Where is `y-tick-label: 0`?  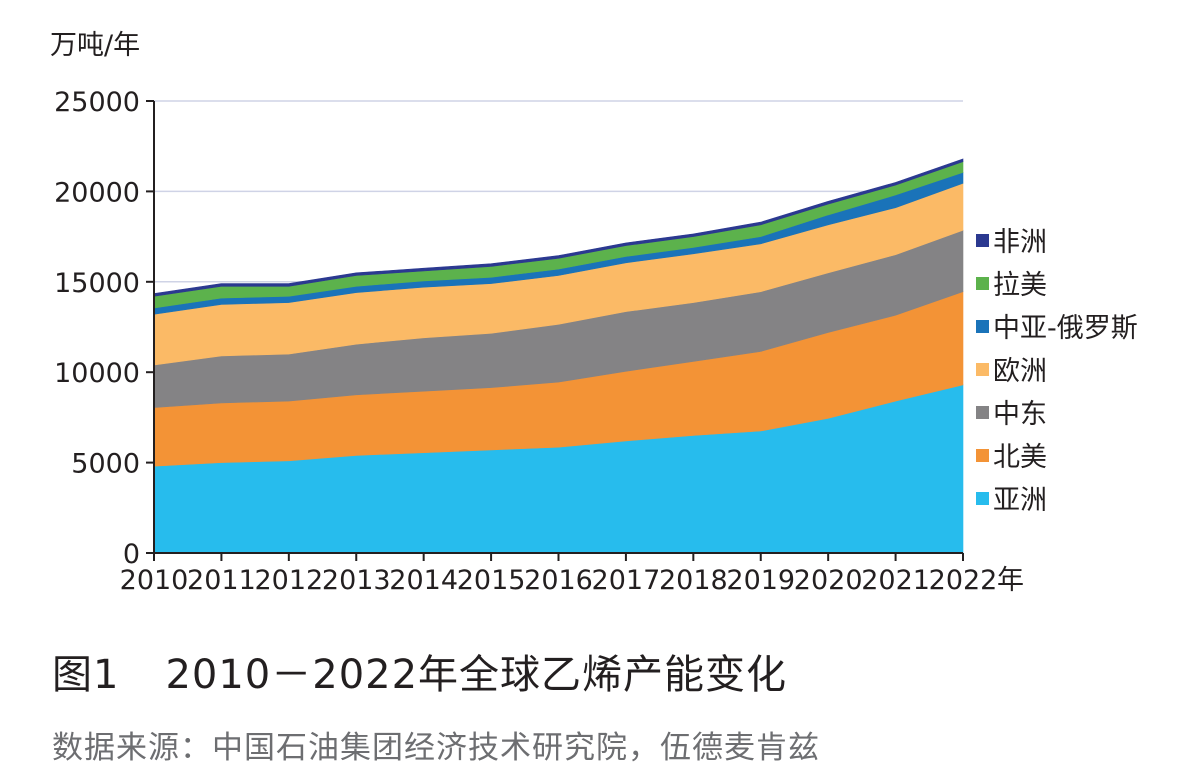 y-tick-label: 0 is located at coordinates (131, 554).